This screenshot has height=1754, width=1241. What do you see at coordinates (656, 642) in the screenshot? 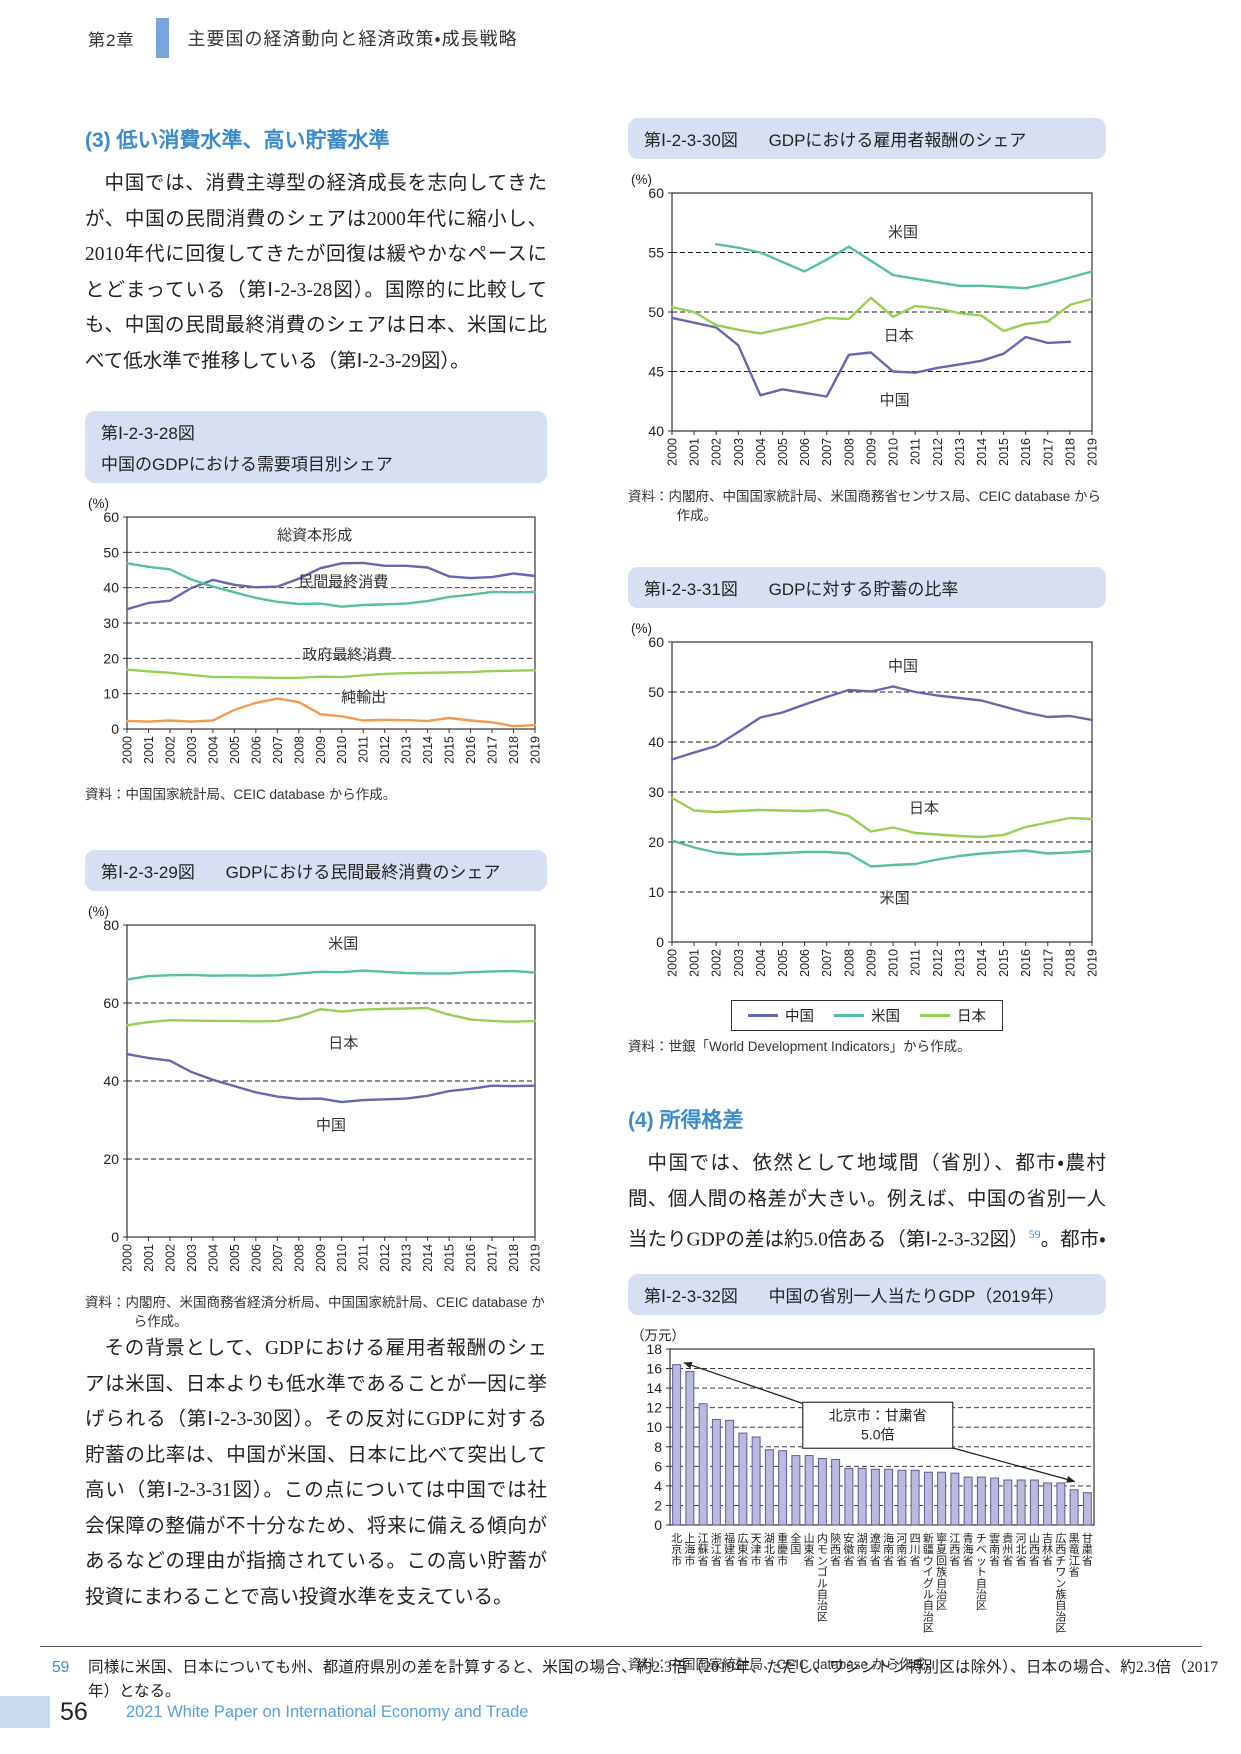
I see `svg-text: 60` at bounding box center [656, 642].